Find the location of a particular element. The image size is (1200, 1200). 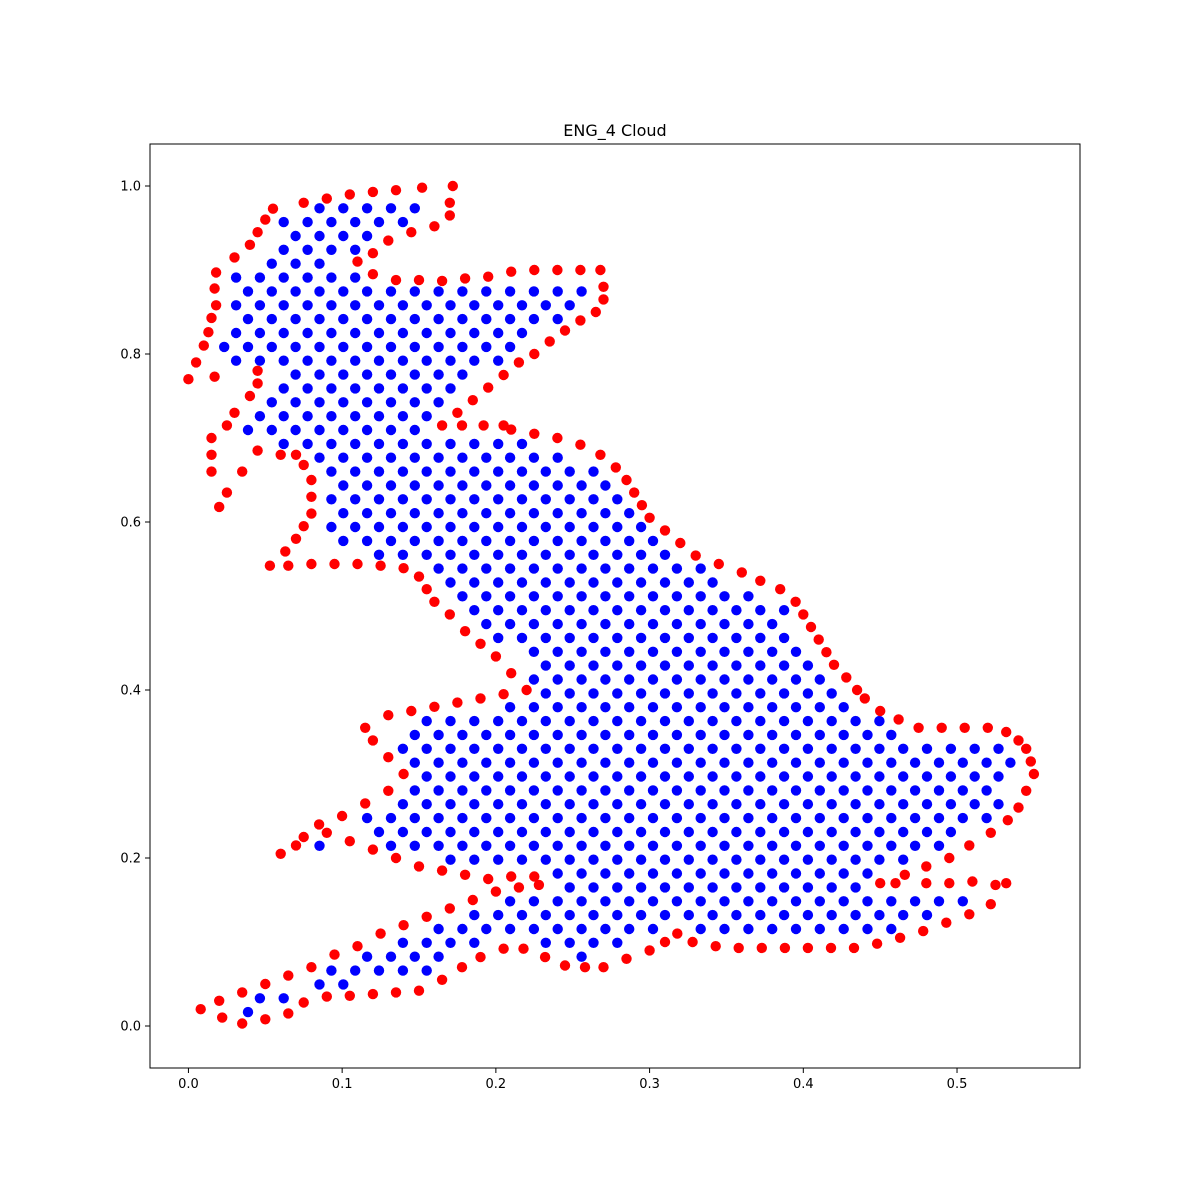

y-tick-label: 0.8 is located at coordinates (130, 355).